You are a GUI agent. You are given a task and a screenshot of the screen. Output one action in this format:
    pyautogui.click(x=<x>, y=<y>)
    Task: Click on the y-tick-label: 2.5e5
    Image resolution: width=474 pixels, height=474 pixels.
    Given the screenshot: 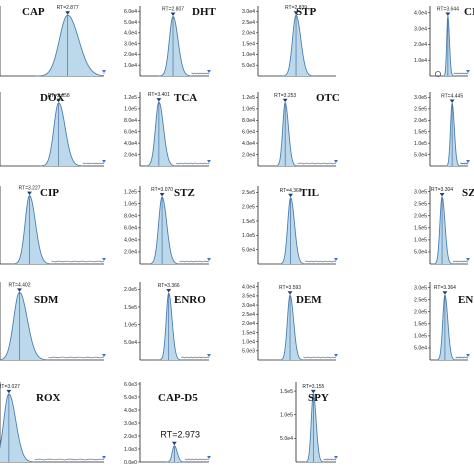 What is the action you would take?
    pyautogui.click(x=420, y=110)
    